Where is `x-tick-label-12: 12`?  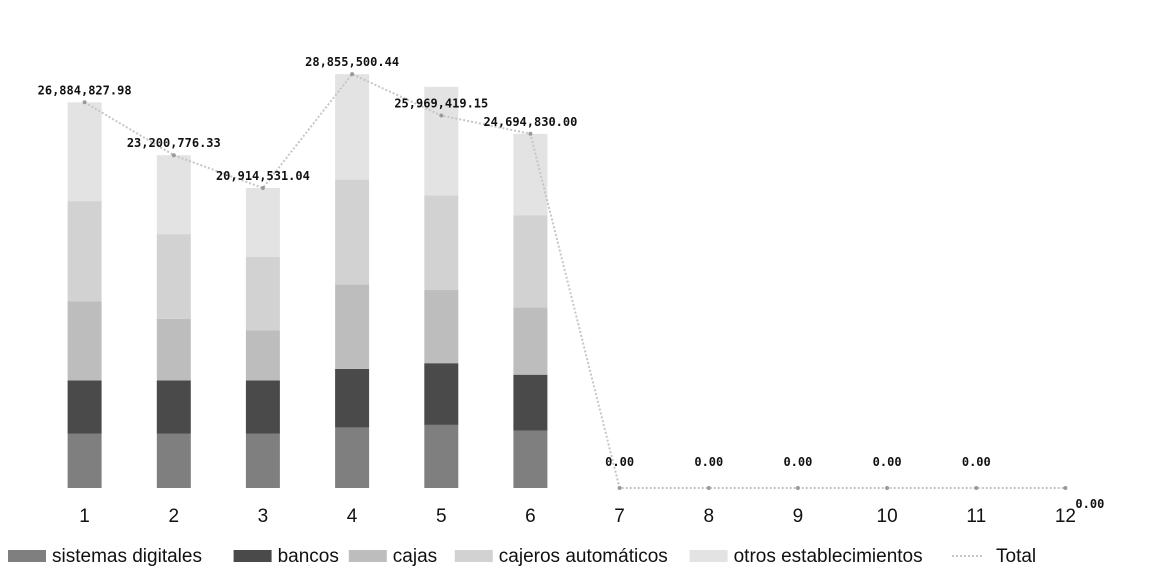
x-tick-label-12: 12 is located at coordinates (1065, 516).